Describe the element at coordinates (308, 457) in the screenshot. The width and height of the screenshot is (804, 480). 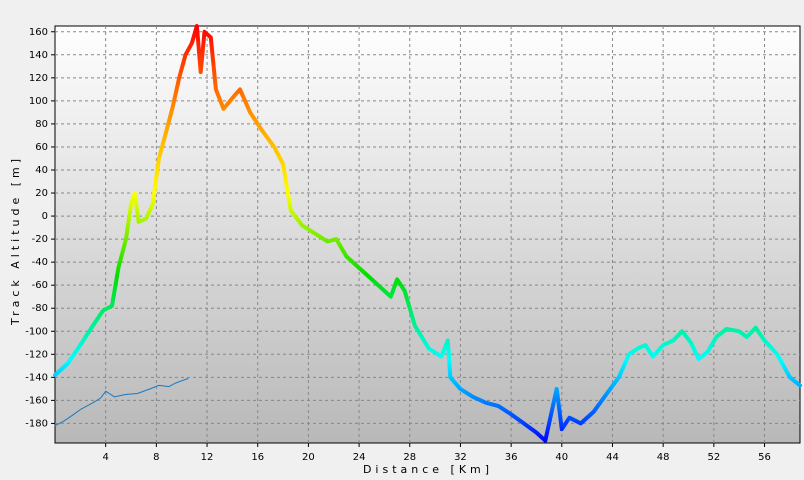
I see `x-tick-label: 20` at that location.